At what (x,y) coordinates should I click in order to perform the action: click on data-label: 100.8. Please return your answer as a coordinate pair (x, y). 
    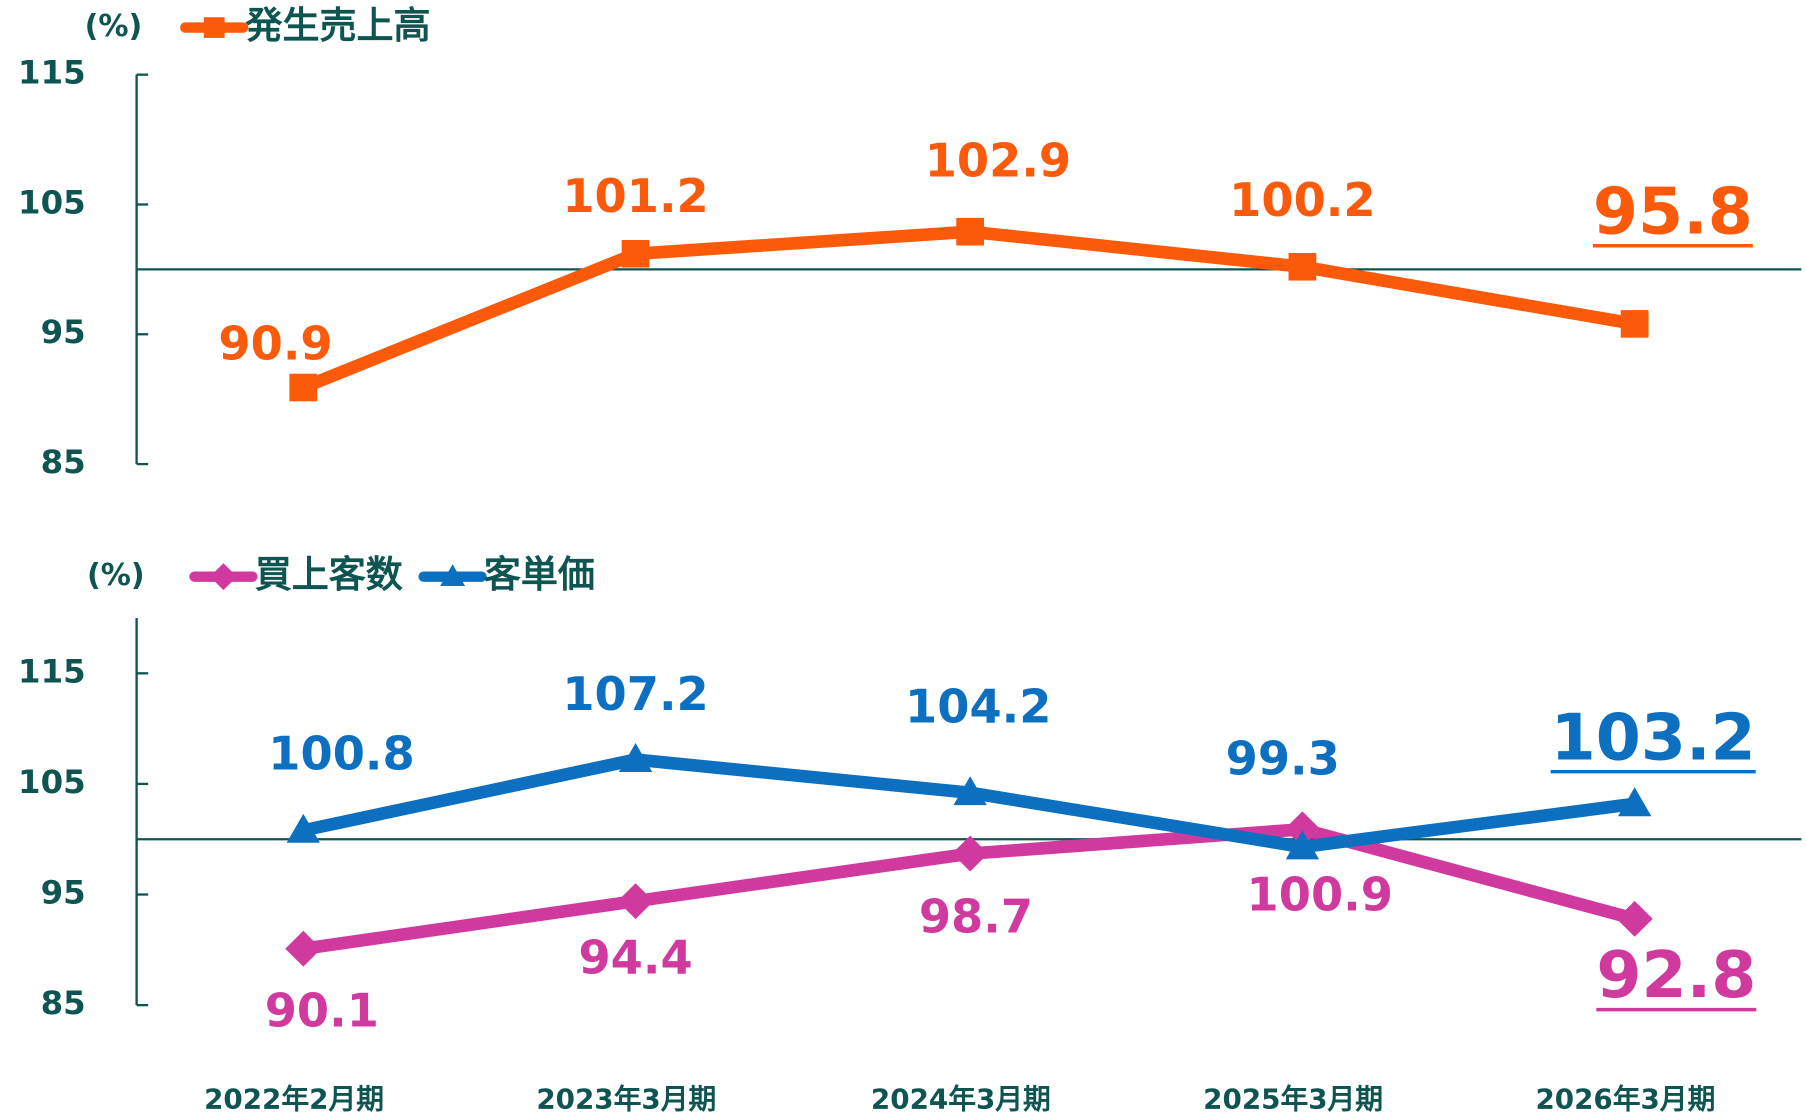
    Looking at the image, I should click on (341, 753).